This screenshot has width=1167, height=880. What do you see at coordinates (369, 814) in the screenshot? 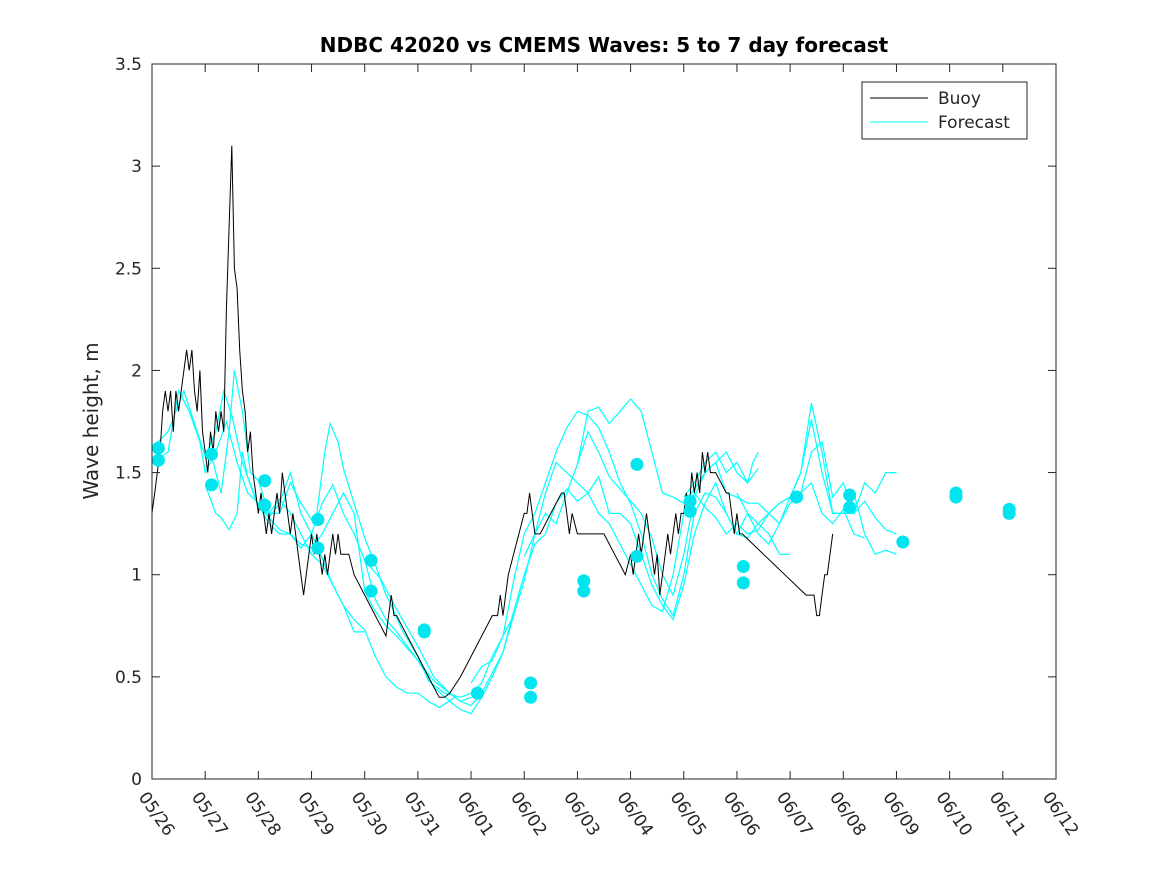
I see `x-tick-label: 05/30` at bounding box center [369, 814].